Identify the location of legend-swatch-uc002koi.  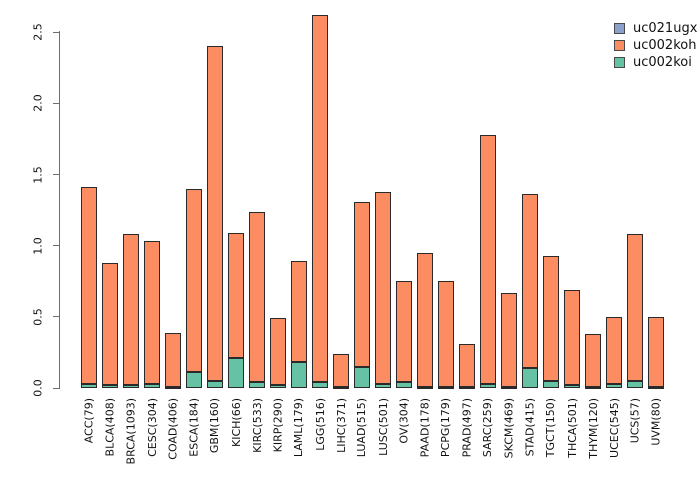
(619, 62).